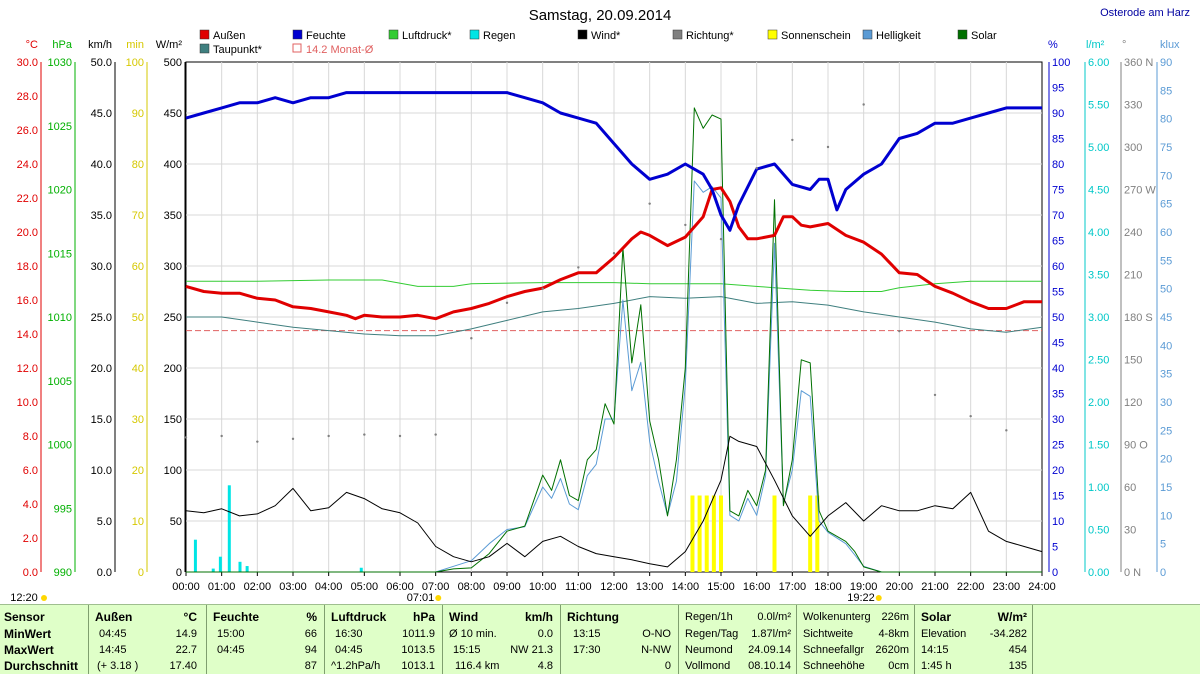  I want to click on time-tick-label: 13:00, so click(650, 587).